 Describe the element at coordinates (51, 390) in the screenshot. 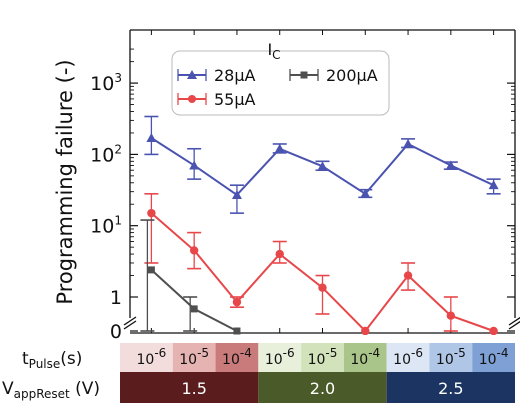

I see `v-reset-row-label: VappReset (V)` at that location.